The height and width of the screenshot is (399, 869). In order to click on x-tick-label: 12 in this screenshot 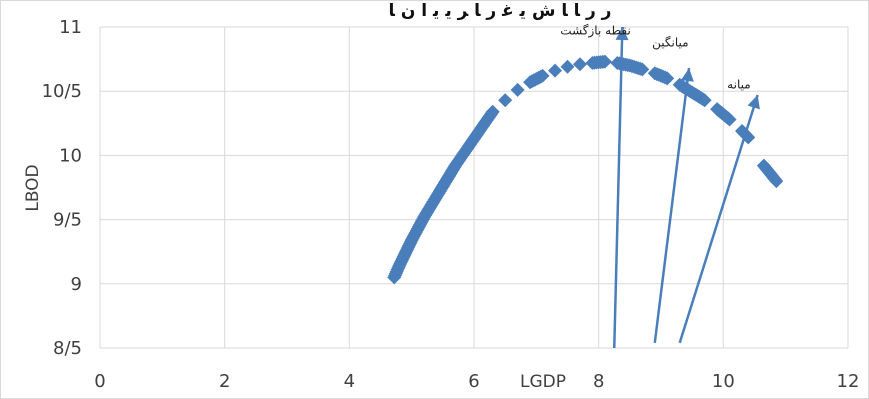, I will do `click(848, 381)`.